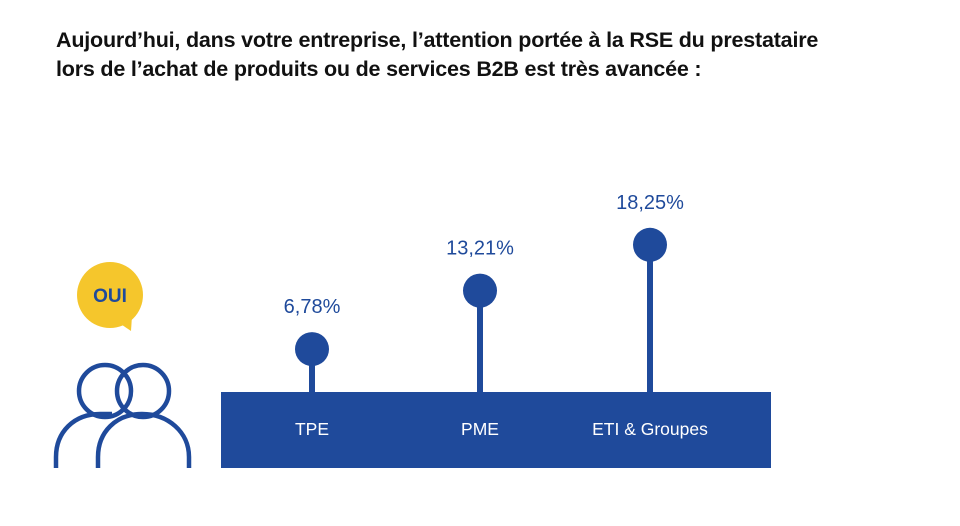 The height and width of the screenshot is (526, 960). I want to click on value-label: 18,25%, so click(650, 203).